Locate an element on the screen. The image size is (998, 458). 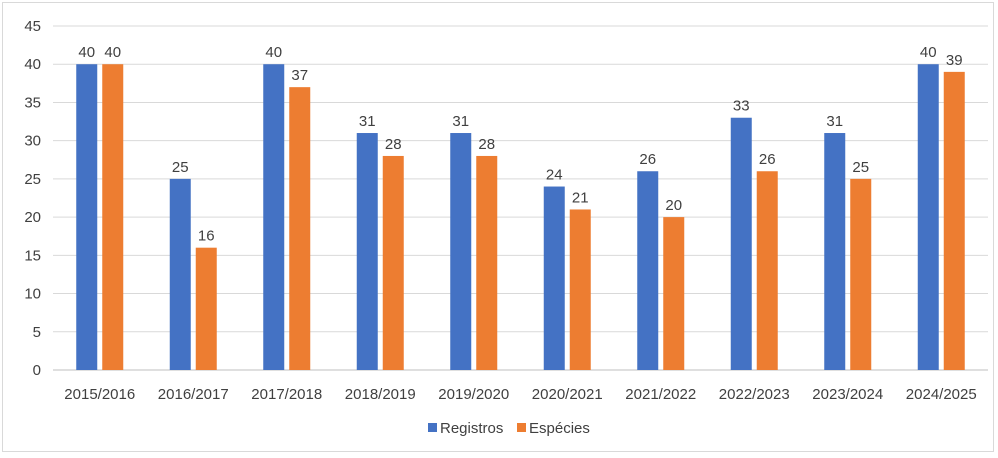
x-tick-label: 2019/2020 is located at coordinates (473, 394).